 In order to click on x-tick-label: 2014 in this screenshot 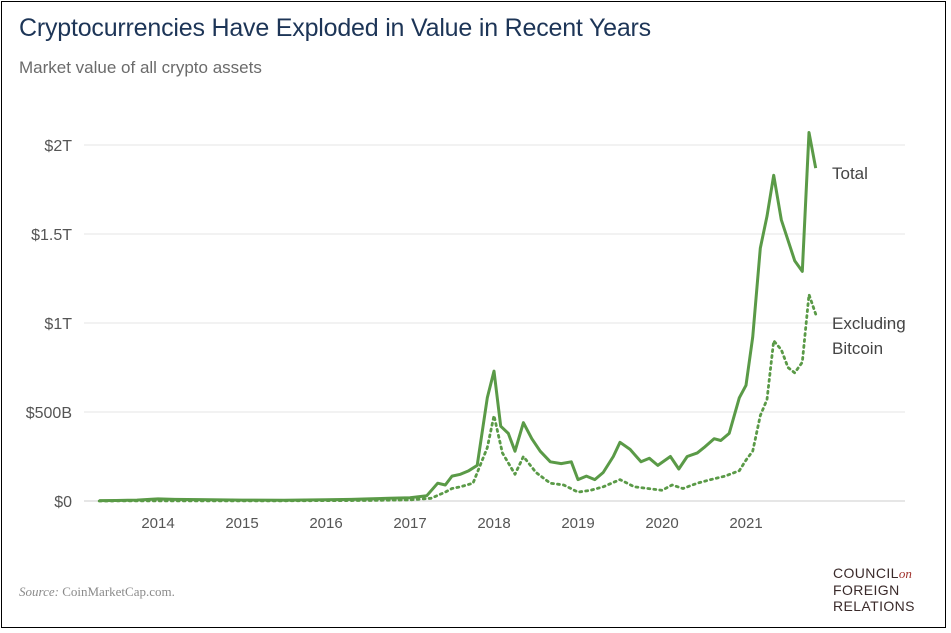, I will do `click(157, 523)`.